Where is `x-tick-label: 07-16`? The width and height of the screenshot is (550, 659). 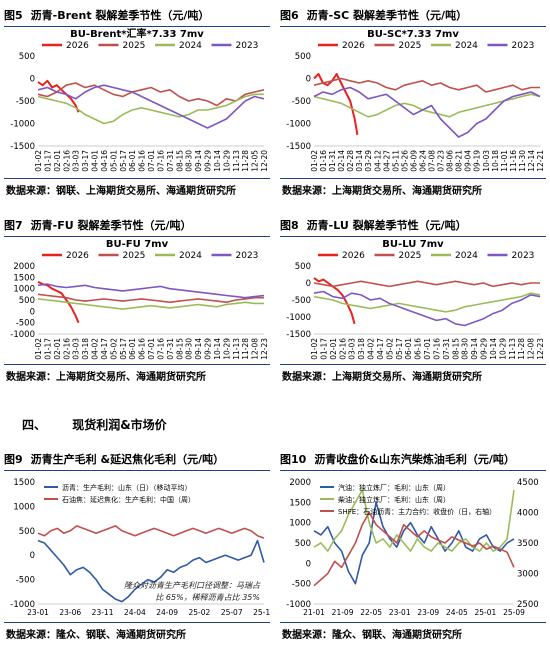 x-tick-label: 07-16 is located at coordinates (436, 349).